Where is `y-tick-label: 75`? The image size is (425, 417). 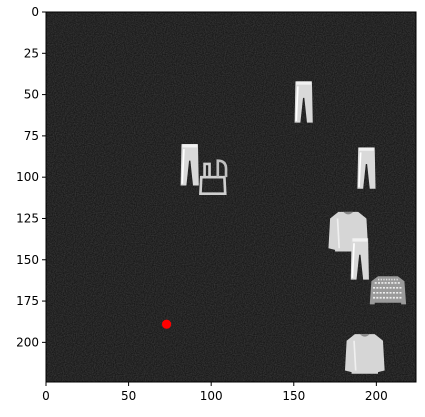 y-tick-label: 75 is located at coordinates (31, 136).